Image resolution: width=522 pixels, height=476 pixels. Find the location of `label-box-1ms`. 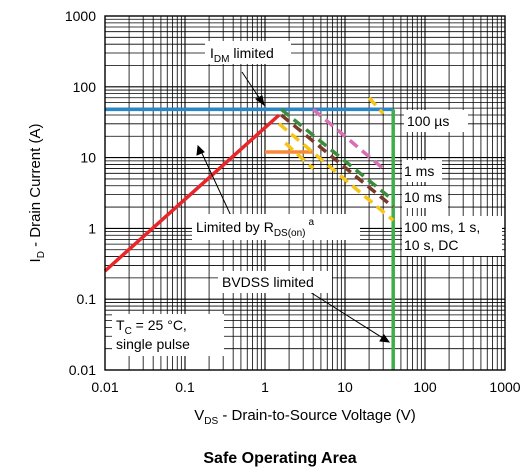

label-box-1ms is located at coordinates (422, 171).